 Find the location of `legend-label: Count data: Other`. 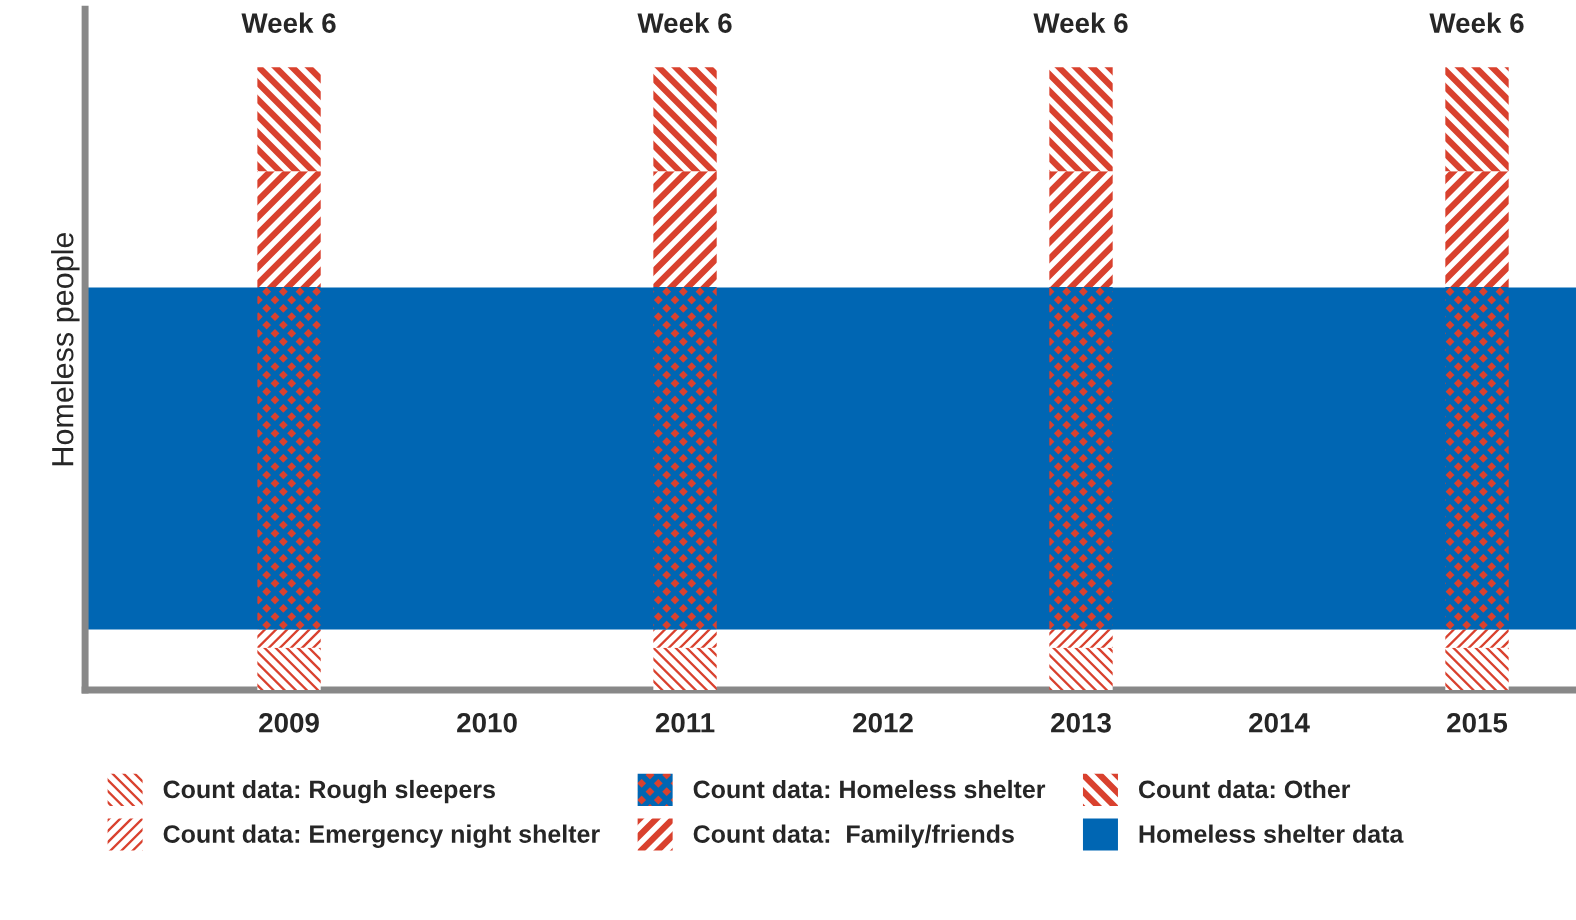

legend-label: Count data: Other is located at coordinates (1244, 789).